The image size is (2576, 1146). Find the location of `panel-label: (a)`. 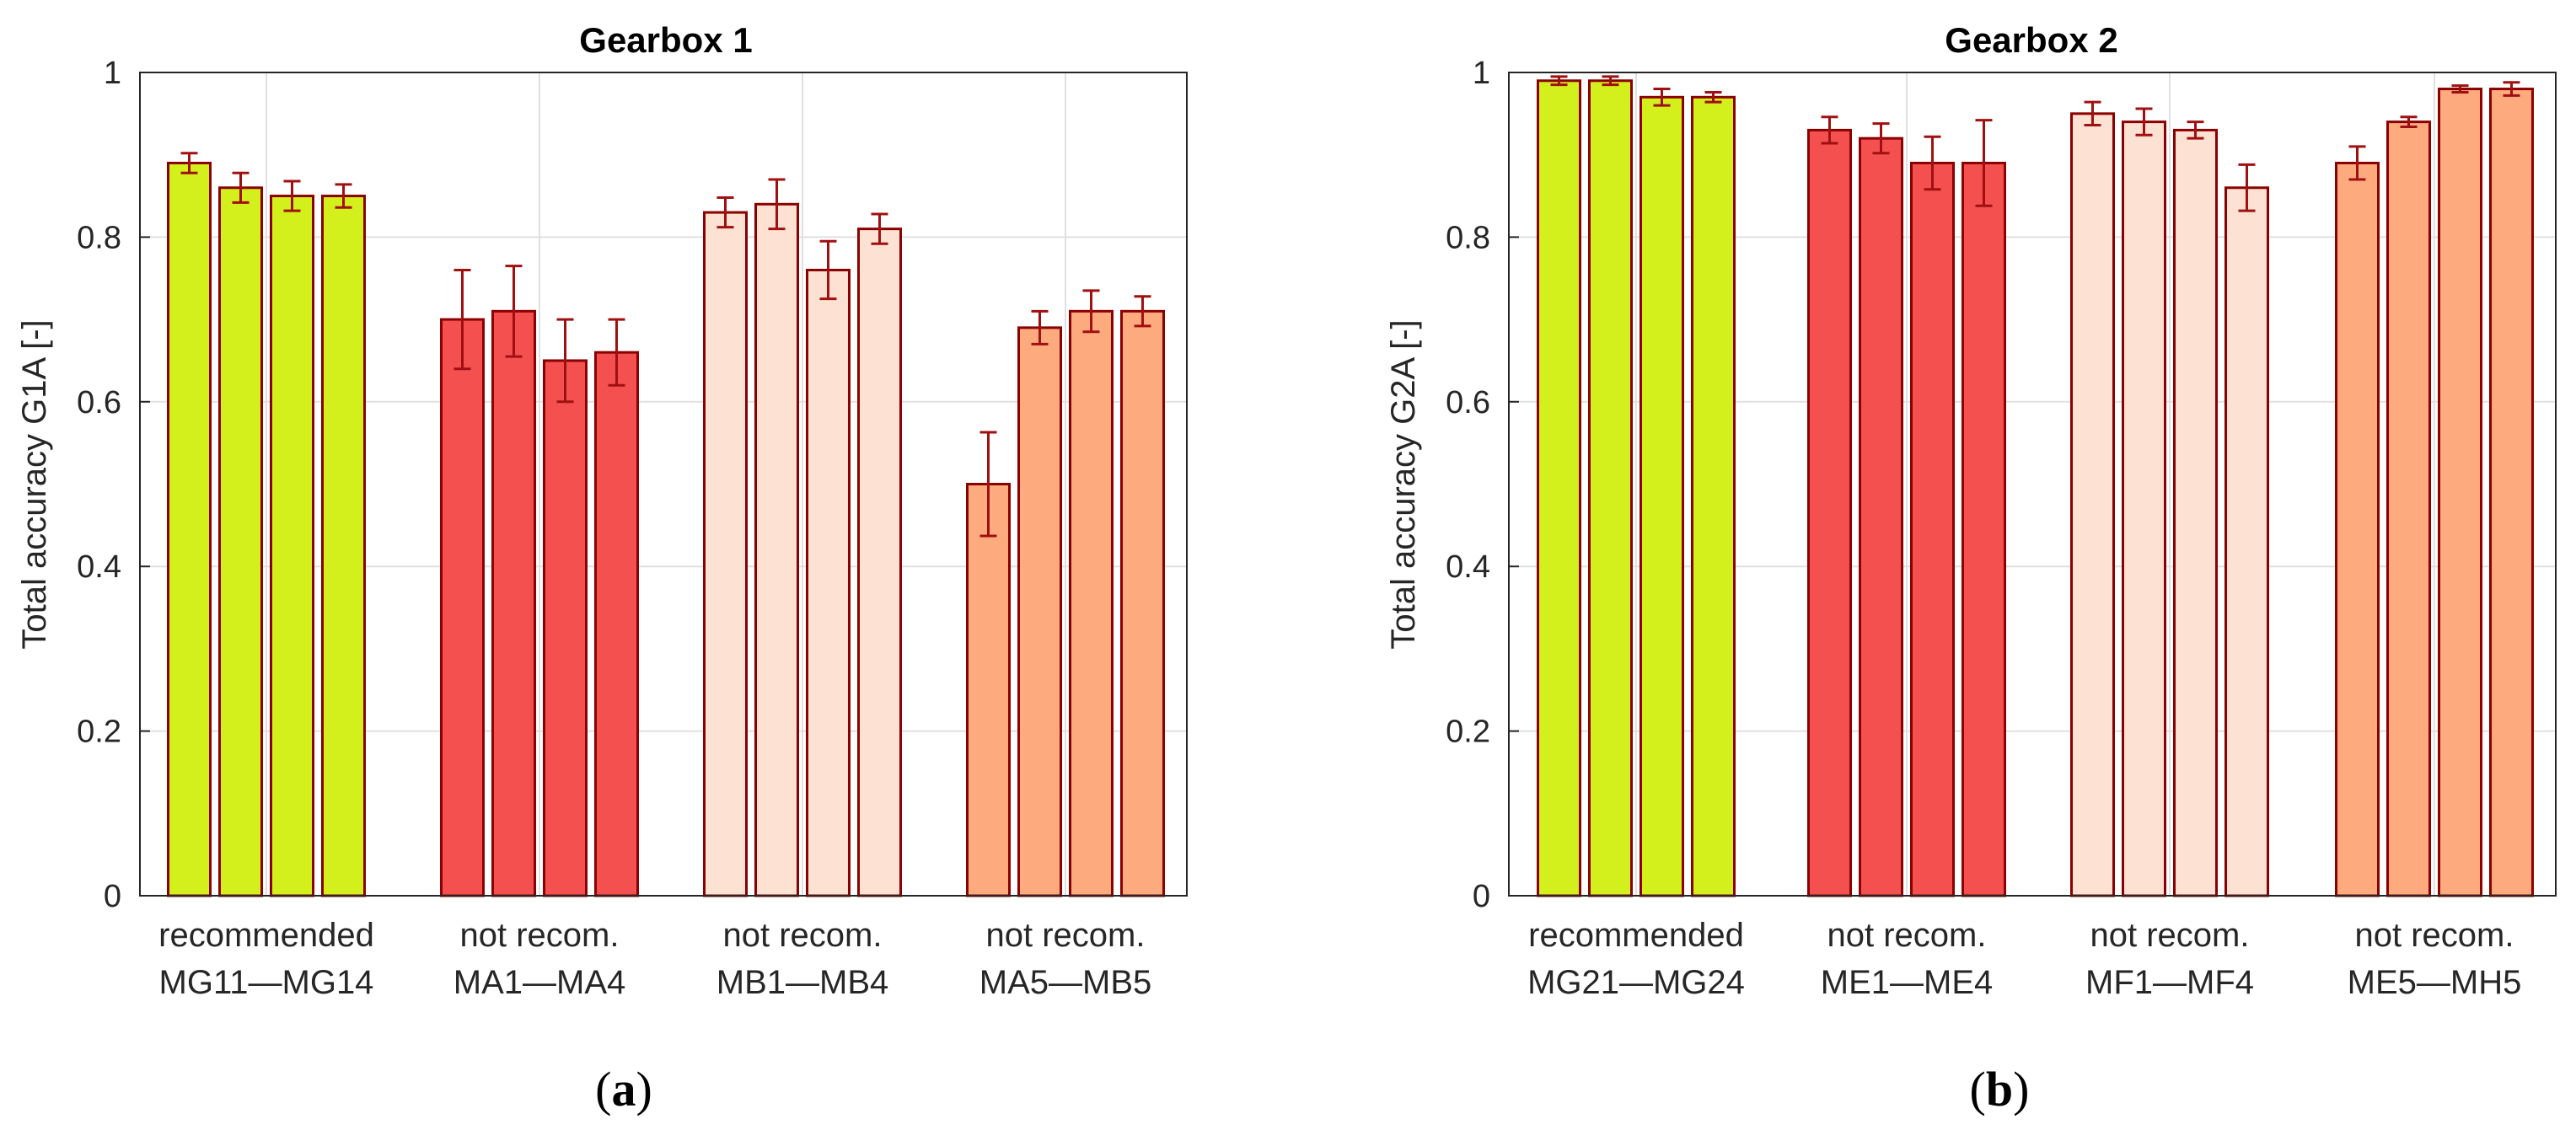

panel-label: (a) is located at coordinates (623, 1089).